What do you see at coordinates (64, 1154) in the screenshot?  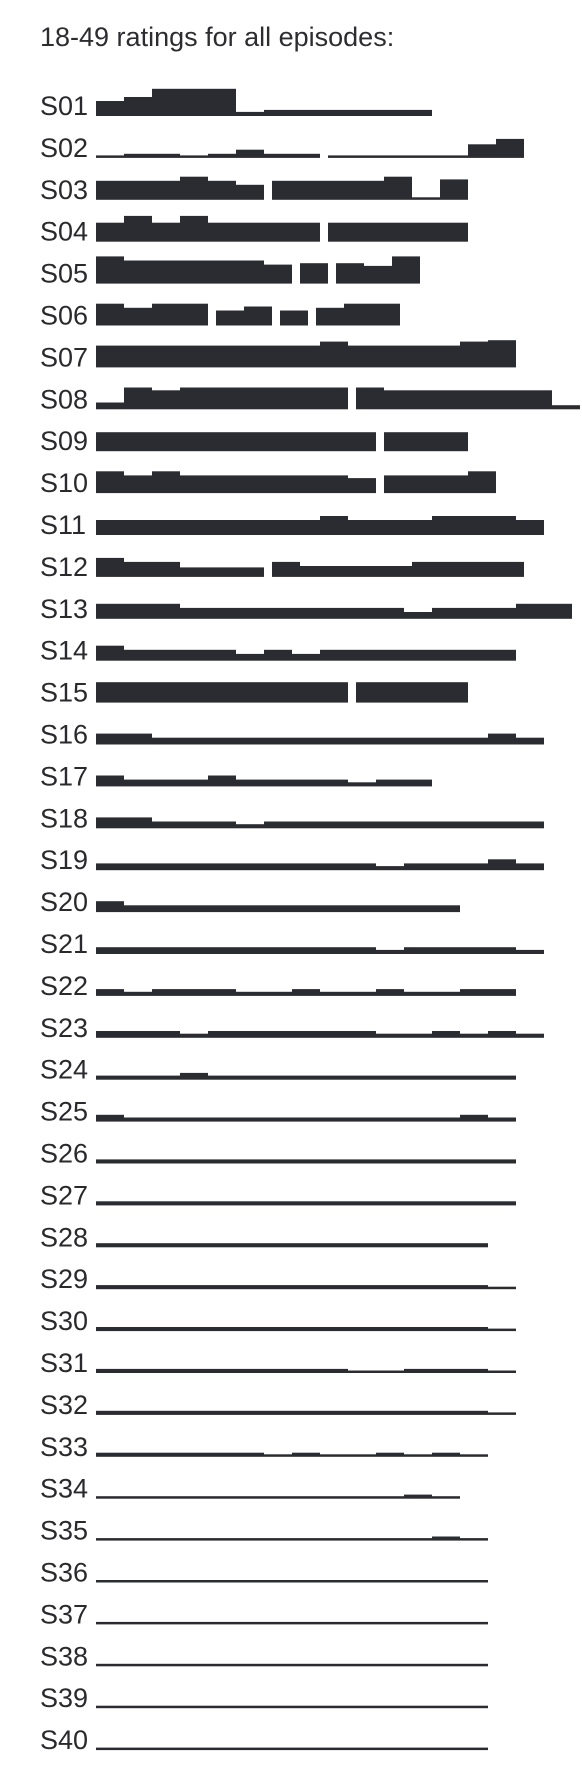 I see `season-label: S26` at bounding box center [64, 1154].